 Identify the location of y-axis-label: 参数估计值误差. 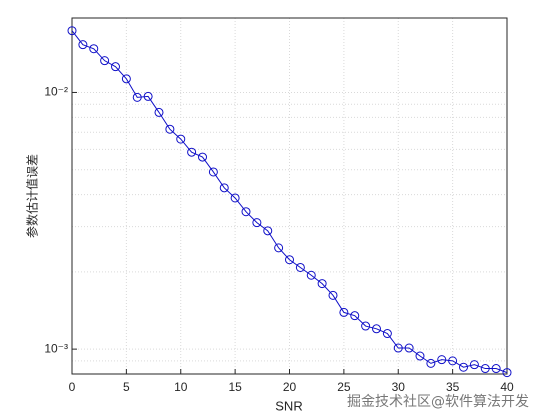
(32, 196).